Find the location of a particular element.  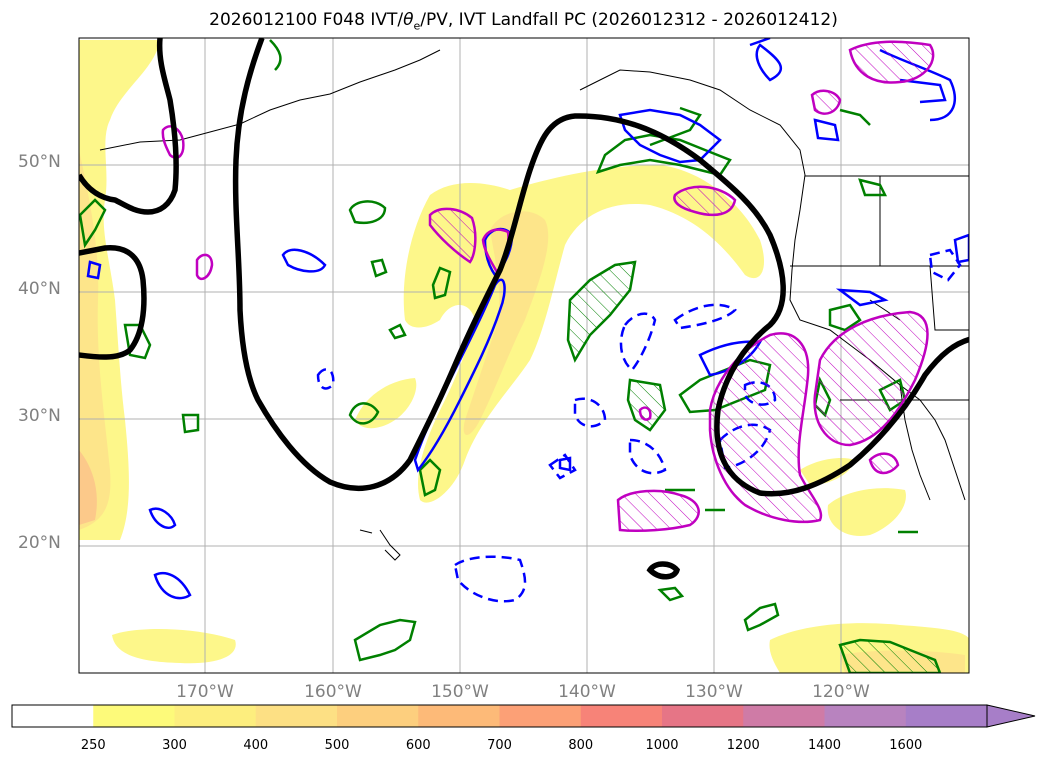

colorbar-tick-label: 1000 is located at coordinates (662, 745).